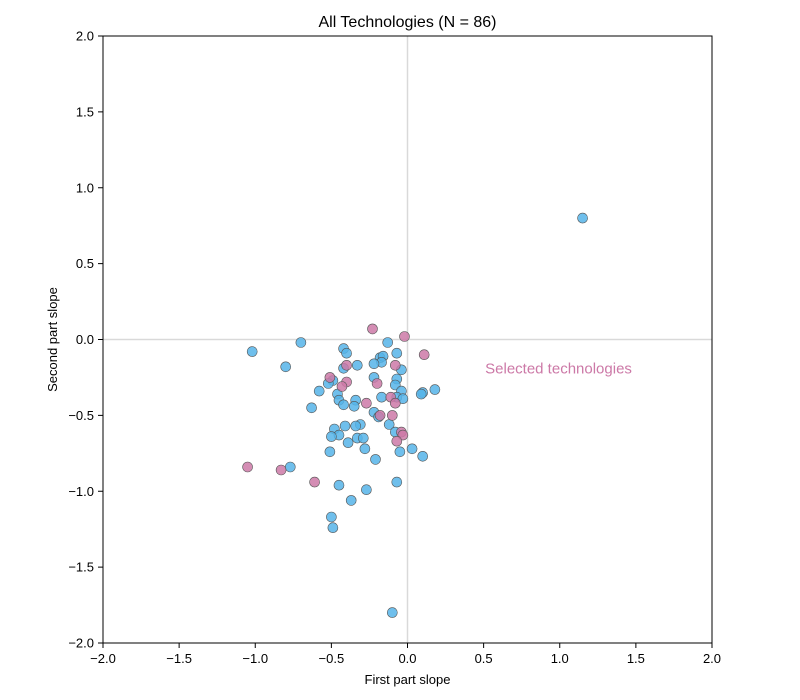  What do you see at coordinates (81, 567) in the screenshot?
I see `y-tick-label: −1.5` at bounding box center [81, 567].